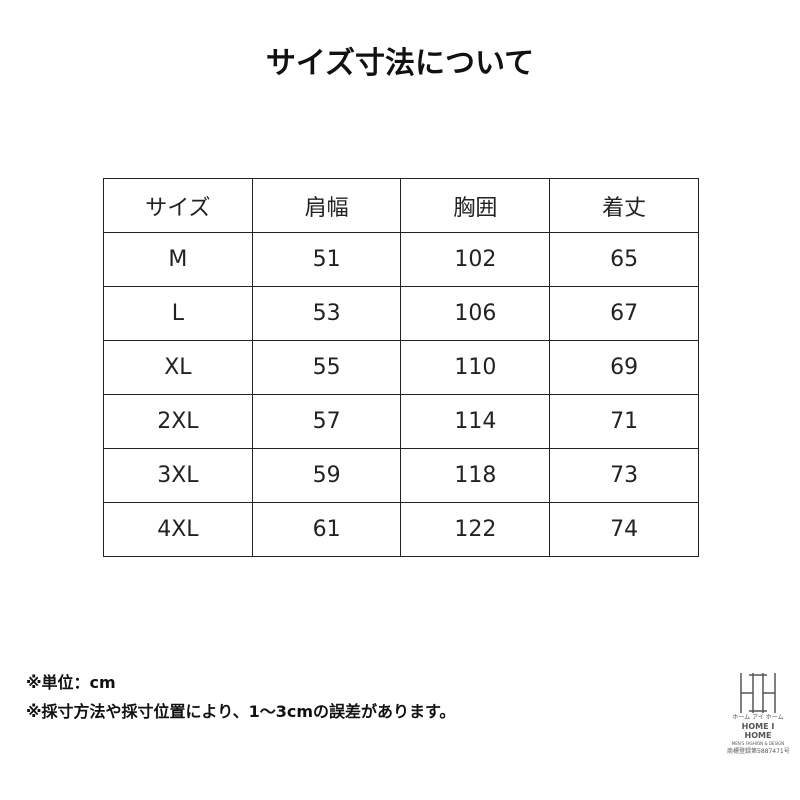  What do you see at coordinates (240, 697) in the screenshot?
I see `notes: ※単位：cm ※採寸方法や採寸位置により、1～3cmの誤差があります。` at bounding box center [240, 697].